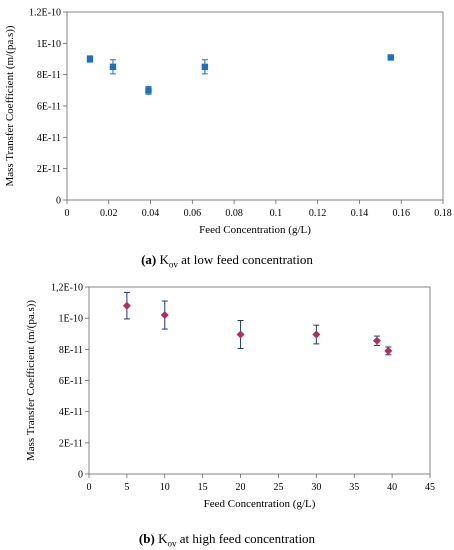 This screenshot has width=454, height=550. Describe the element at coordinates (276, 213) in the screenshot. I see `x-tick-label: 0.1` at that location.